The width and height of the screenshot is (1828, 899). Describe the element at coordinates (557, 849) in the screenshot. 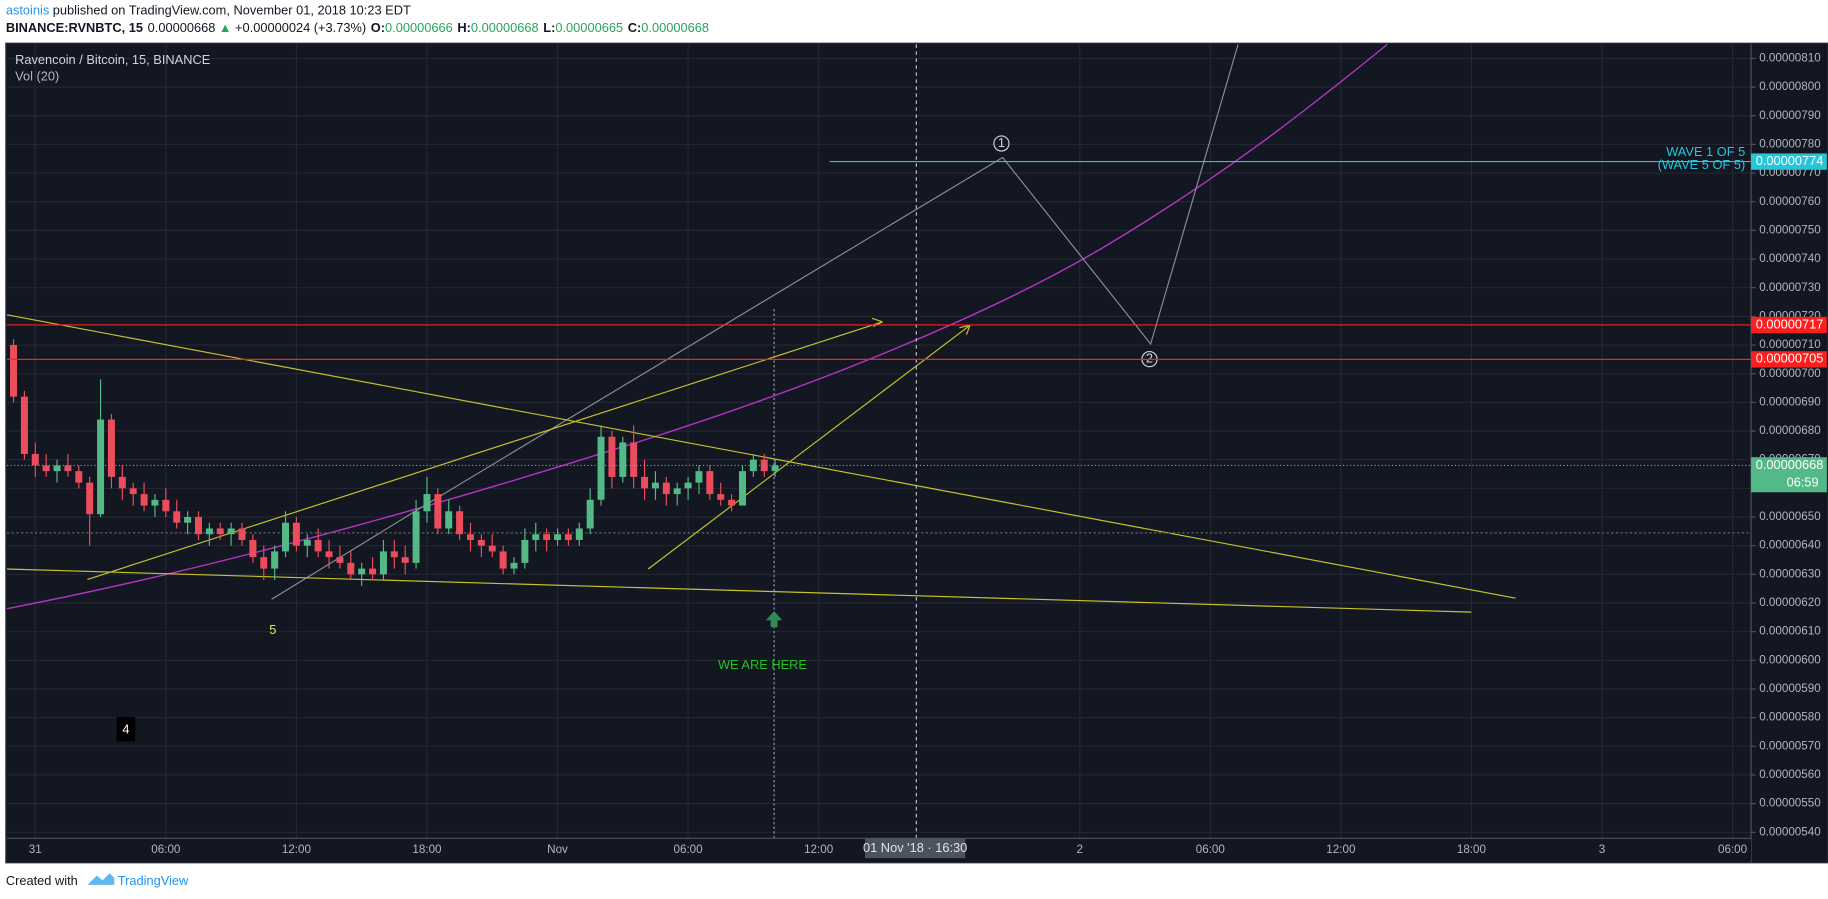

I see `x-tick-label: Nov` at that location.